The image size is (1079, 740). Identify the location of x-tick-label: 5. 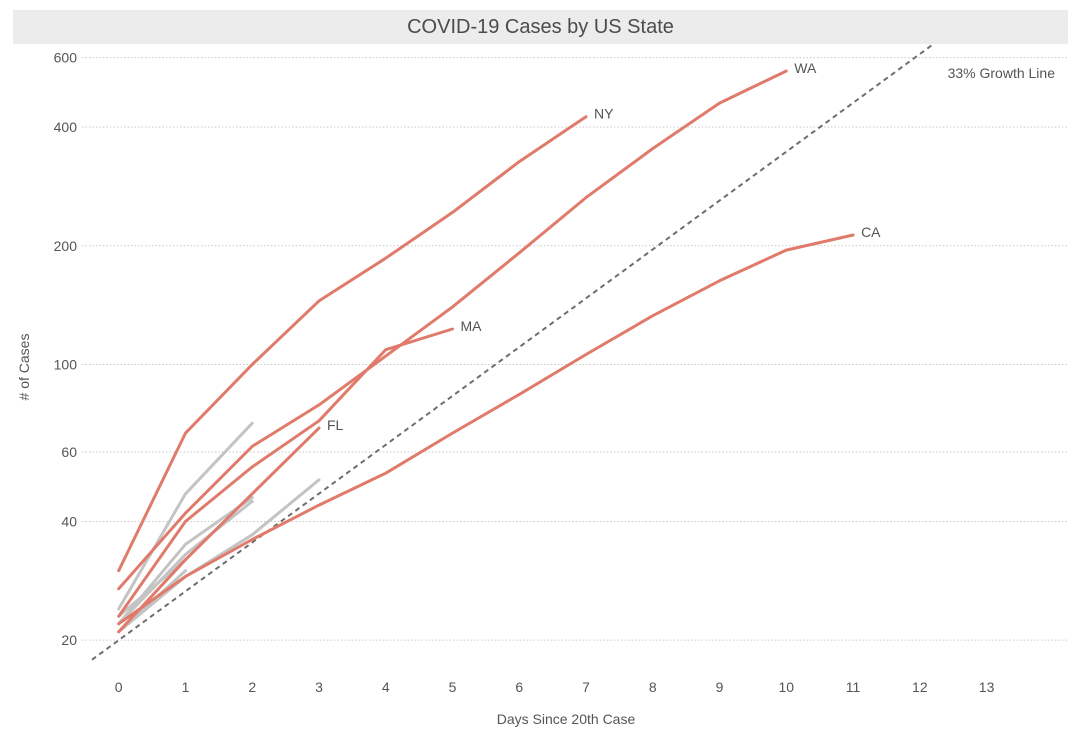
(453, 687).